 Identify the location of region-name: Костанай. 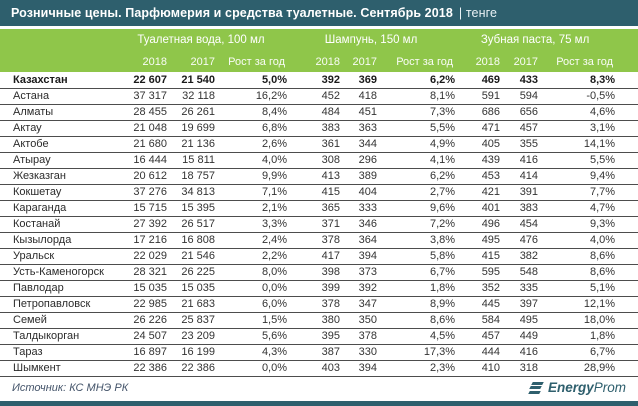
(37, 224).